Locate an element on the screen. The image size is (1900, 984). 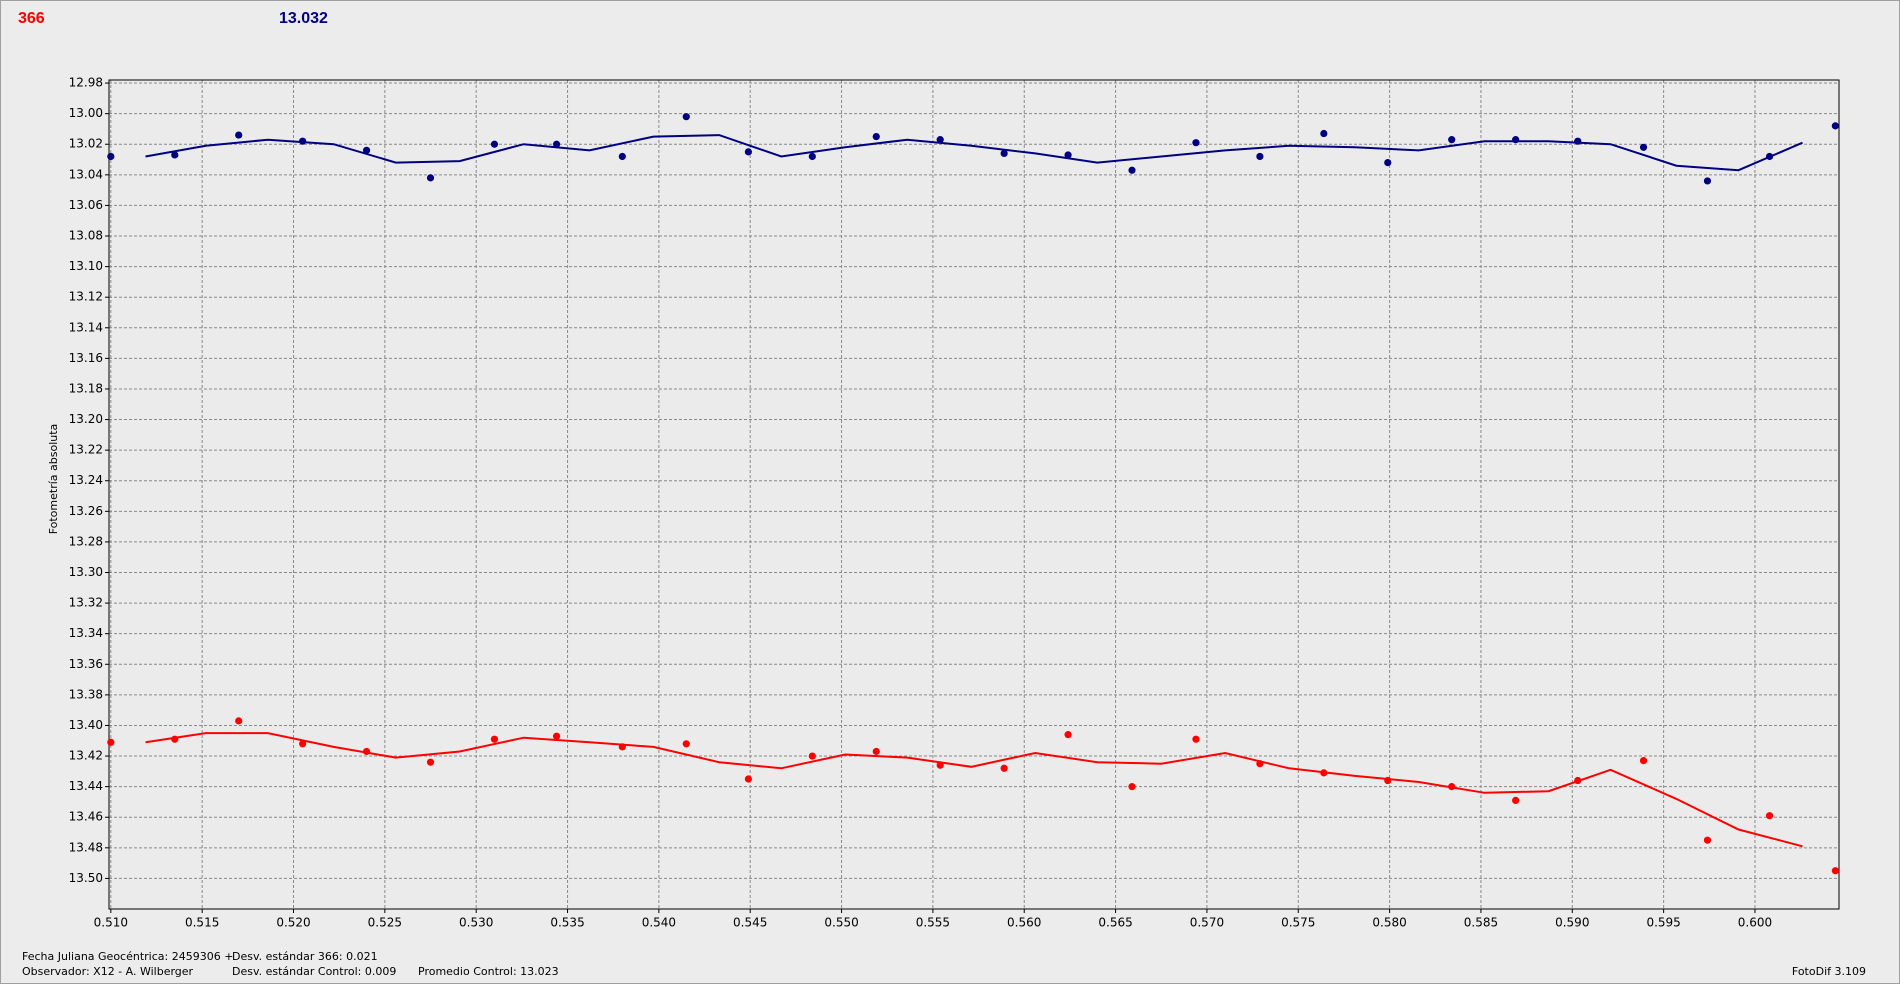
y-tick-label: 13.38 is located at coordinates (86, 694).